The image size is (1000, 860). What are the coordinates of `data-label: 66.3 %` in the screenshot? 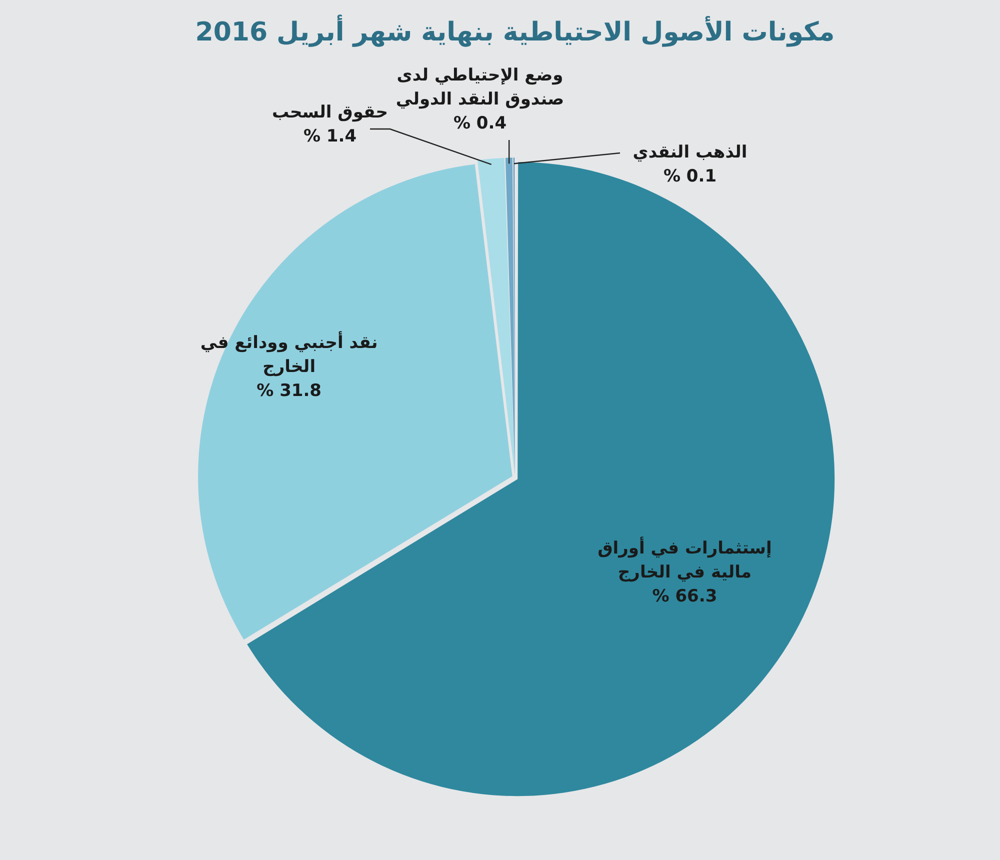 It's located at (685, 596).